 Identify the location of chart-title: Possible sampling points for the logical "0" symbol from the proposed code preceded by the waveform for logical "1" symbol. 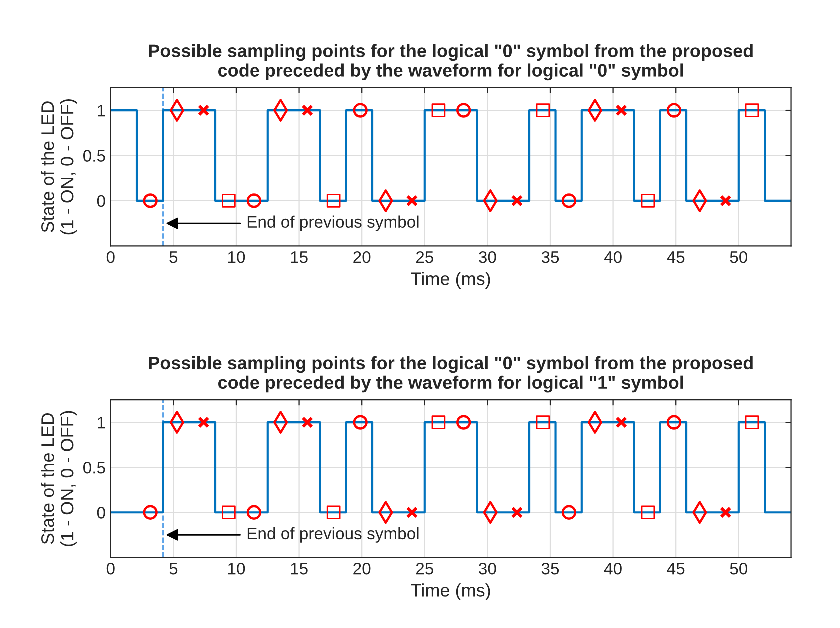
(451, 374).